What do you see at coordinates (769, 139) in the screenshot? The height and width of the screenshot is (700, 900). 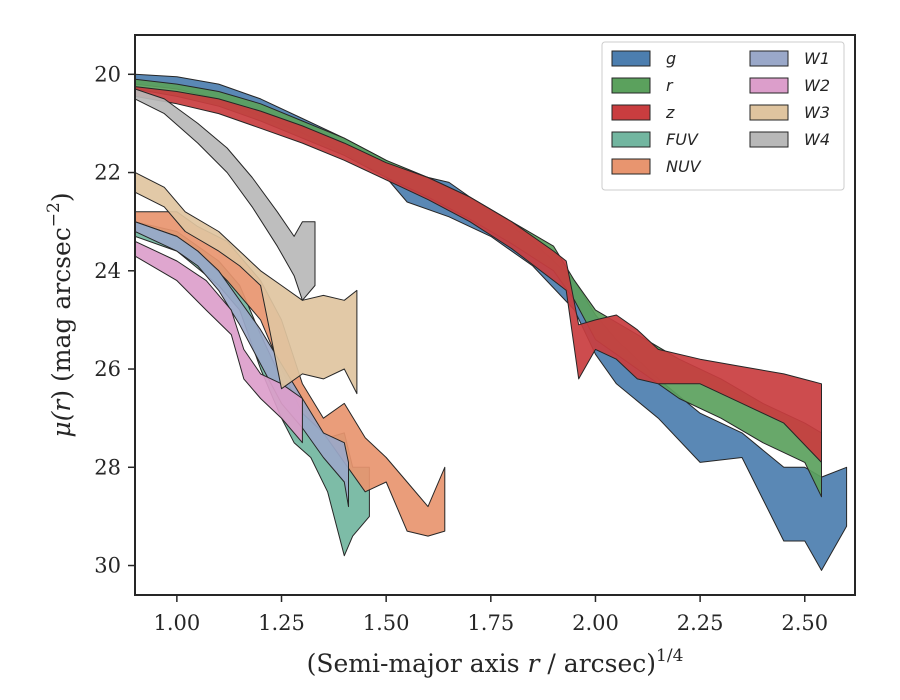 I see `legend-swatch-w4` at bounding box center [769, 139].